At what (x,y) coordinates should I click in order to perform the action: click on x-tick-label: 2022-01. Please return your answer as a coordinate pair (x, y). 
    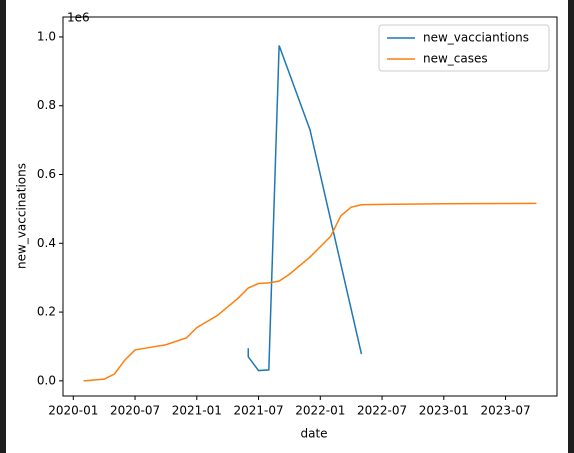
    Looking at the image, I should click on (320, 411).